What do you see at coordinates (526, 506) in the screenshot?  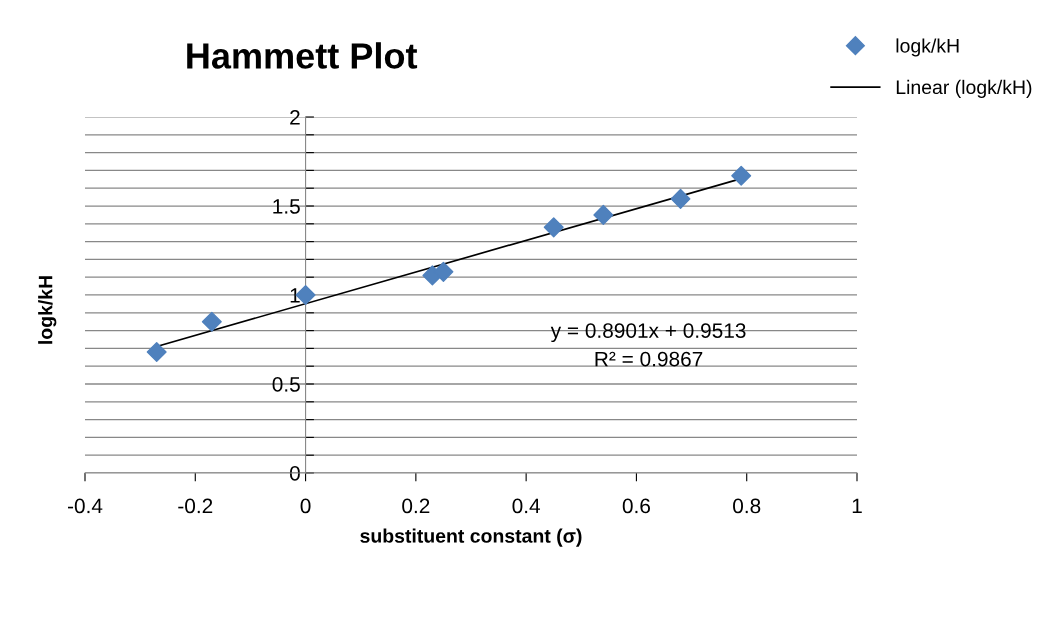 I see `x-tick-label: 0.4` at bounding box center [526, 506].